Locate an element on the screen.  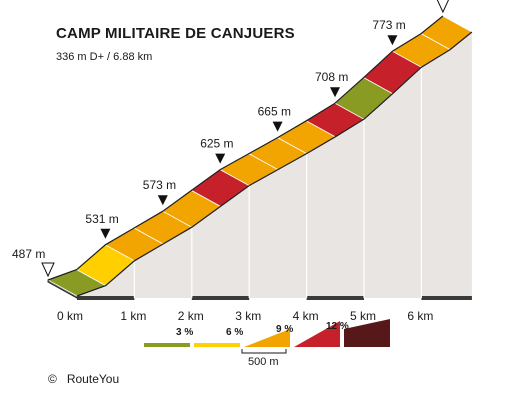
x-tick-label: 3 km is located at coordinates (248, 316).